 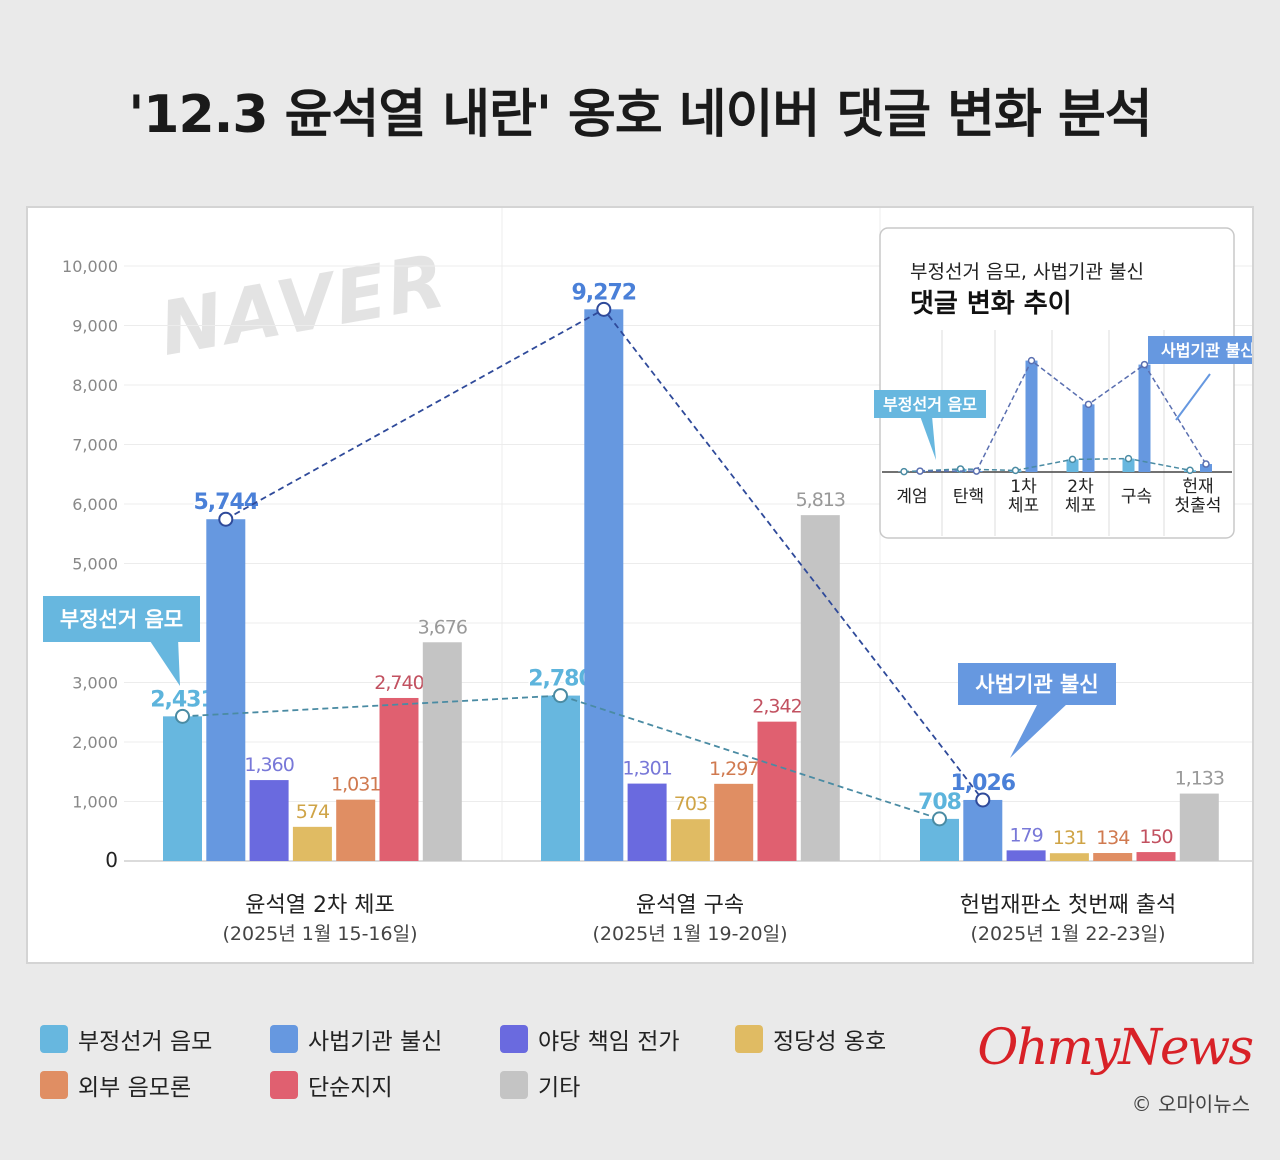 I want to click on inset-x-label: 계엄, so click(x=911, y=497).